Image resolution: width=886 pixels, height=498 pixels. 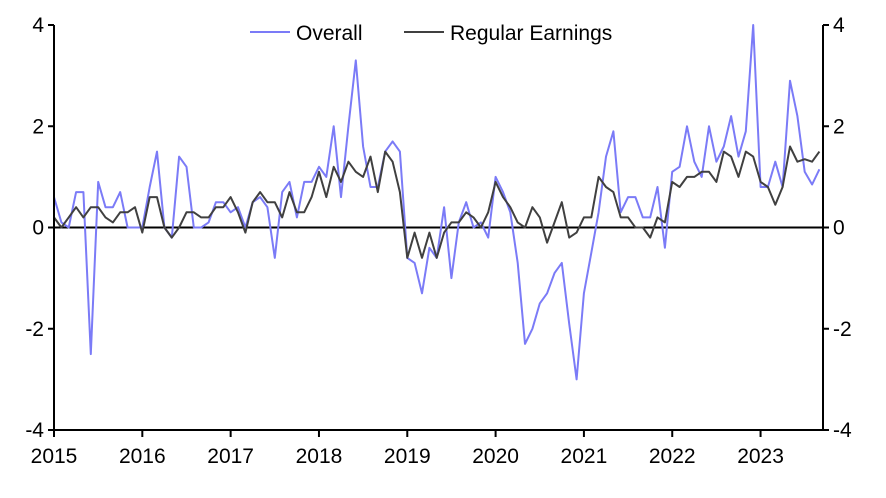 I want to click on x-tick-label: 2019, so click(x=407, y=456).